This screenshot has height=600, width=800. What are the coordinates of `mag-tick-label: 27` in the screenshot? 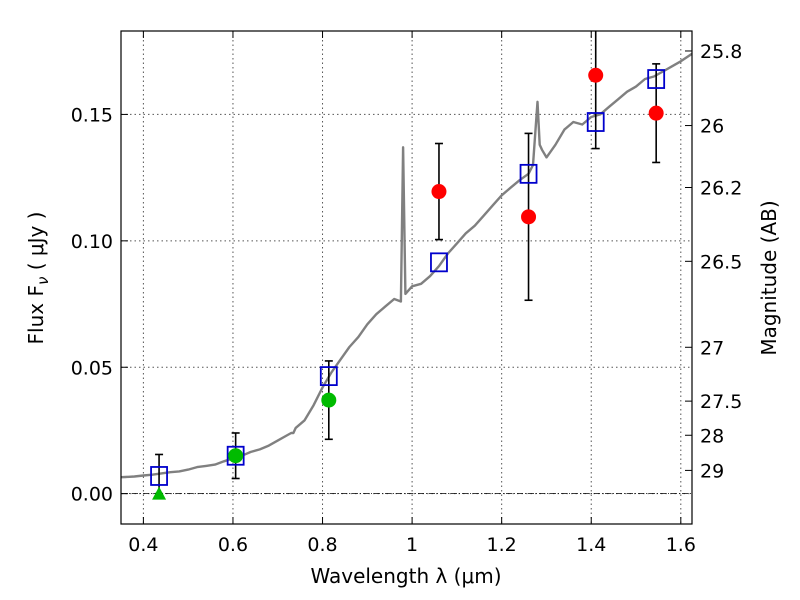 It's located at (712, 348).